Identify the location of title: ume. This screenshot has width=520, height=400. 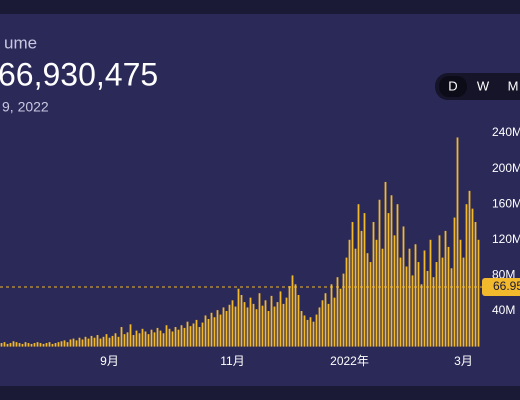
(20, 42).